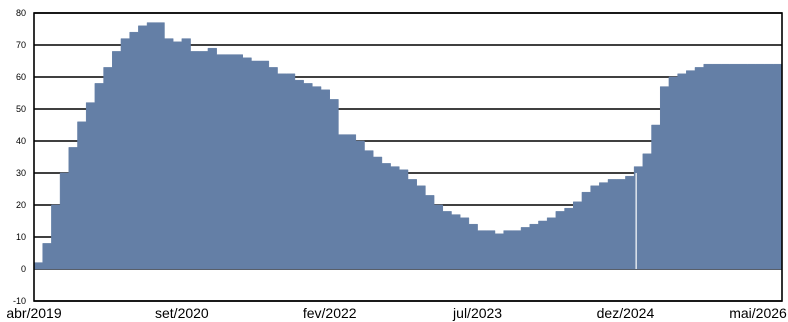  Describe the element at coordinates (758, 313) in the screenshot. I see `x-tick-label: mai/2026` at that location.